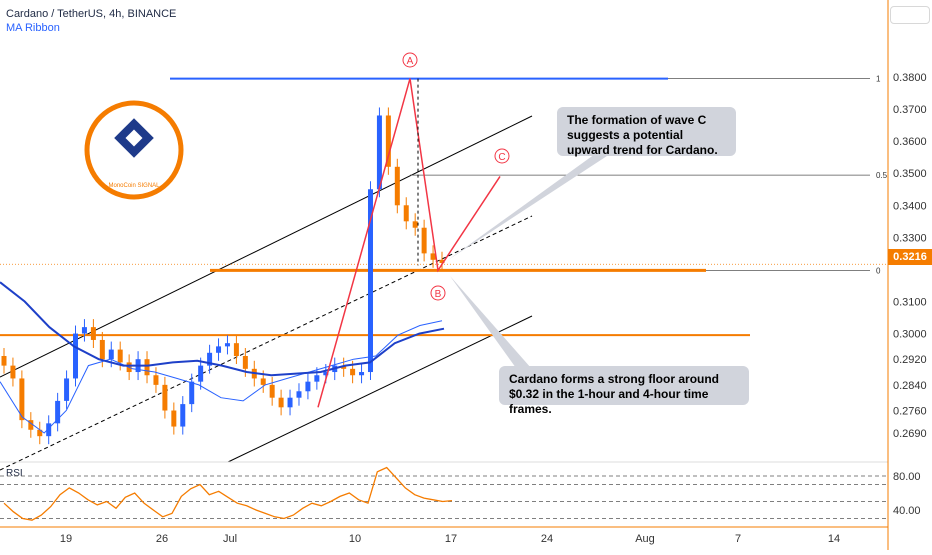 Image resolution: width=932 pixels, height=555 pixels. What do you see at coordinates (451, 539) in the screenshot?
I see `x-tick-label: 17` at bounding box center [451, 539].